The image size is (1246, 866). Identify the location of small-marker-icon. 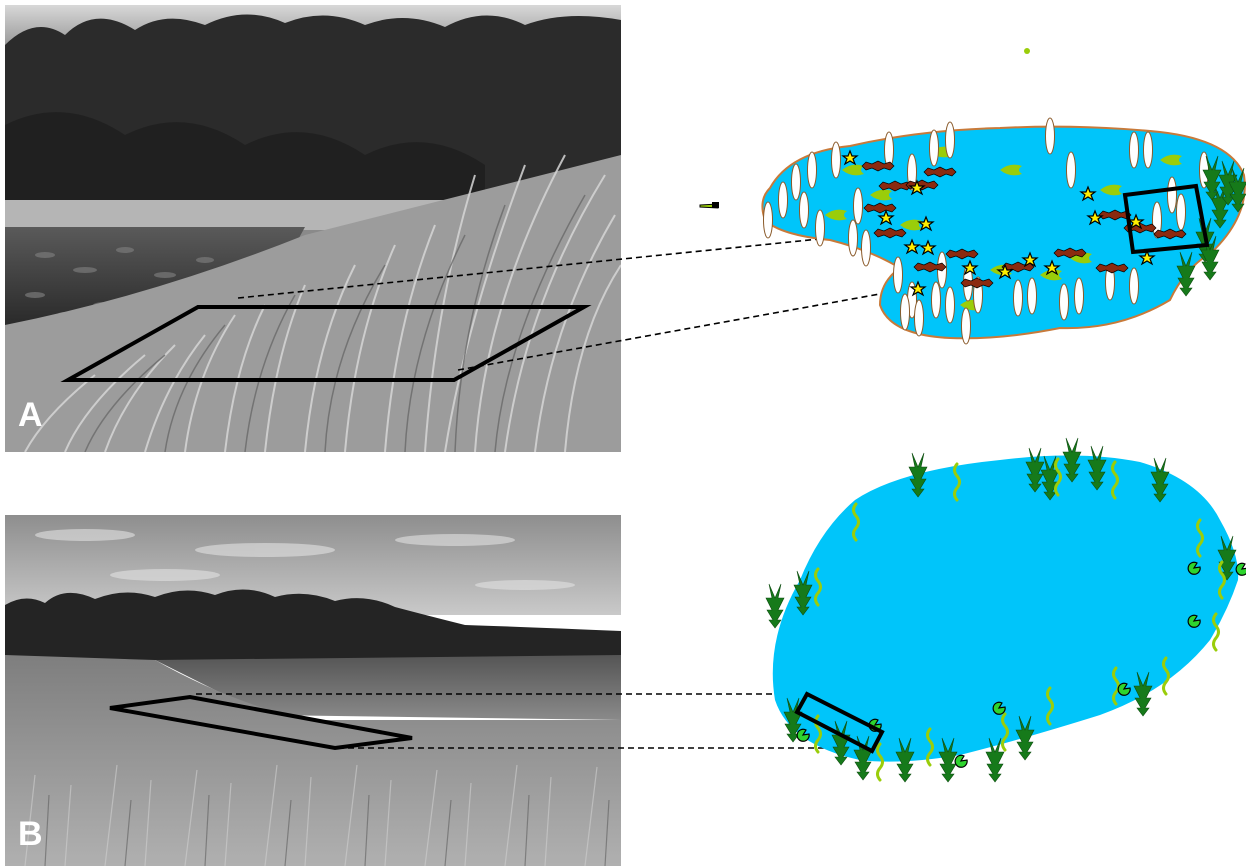
(715, 205).